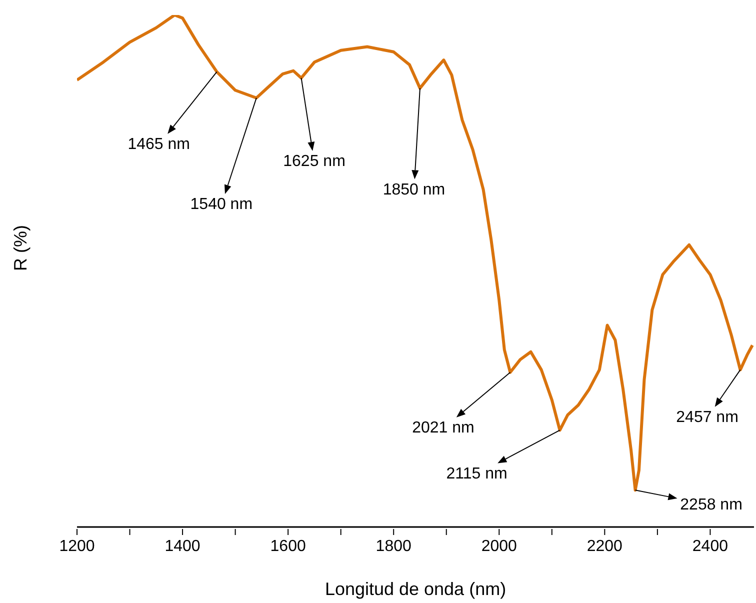  I want to click on x-tick-label: 2400, so click(710, 546).